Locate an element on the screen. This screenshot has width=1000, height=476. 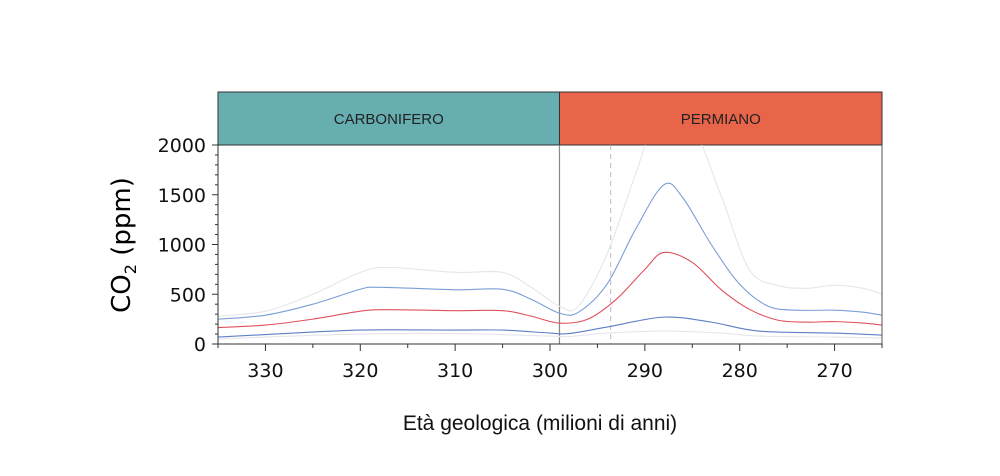
y-tick-label: 1500 is located at coordinates (182, 196).